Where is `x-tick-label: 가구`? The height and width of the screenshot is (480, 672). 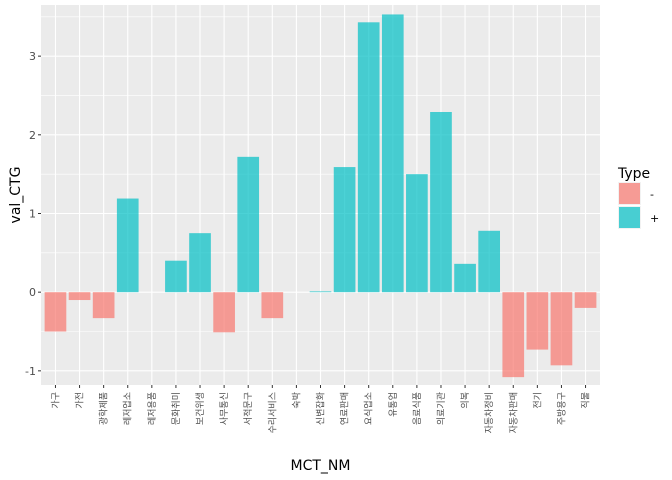
x-tick-label: 가구 is located at coordinates (55, 400).